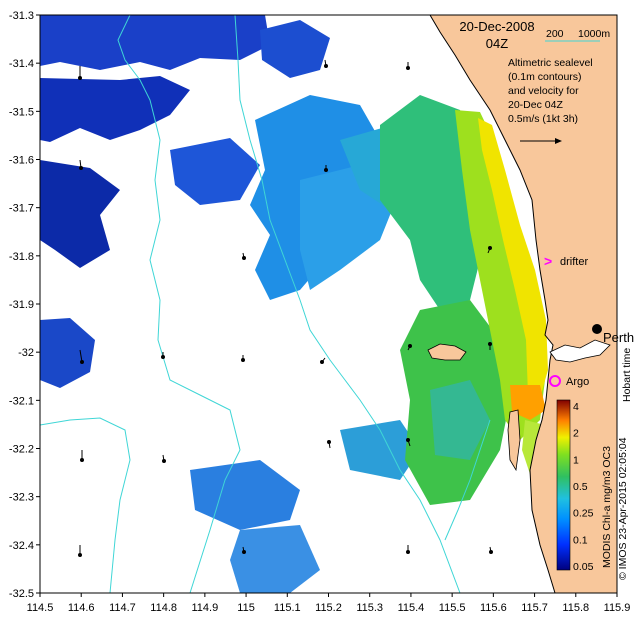 This screenshot has width=640, height=630. What do you see at coordinates (548, 261) in the screenshot?
I see `drifter-marker: >` at bounding box center [548, 261].